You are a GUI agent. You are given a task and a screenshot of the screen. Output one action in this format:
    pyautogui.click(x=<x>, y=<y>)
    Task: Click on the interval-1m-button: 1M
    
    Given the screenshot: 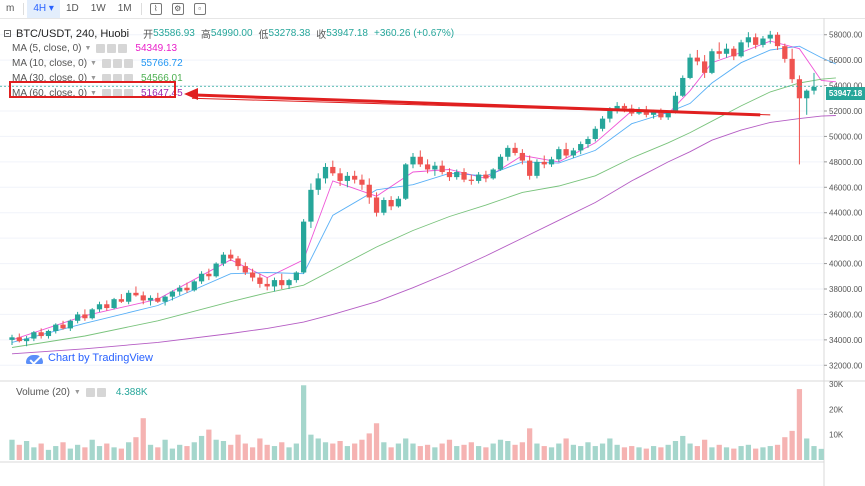 What is the action you would take?
    pyautogui.click(x=124, y=8)
    